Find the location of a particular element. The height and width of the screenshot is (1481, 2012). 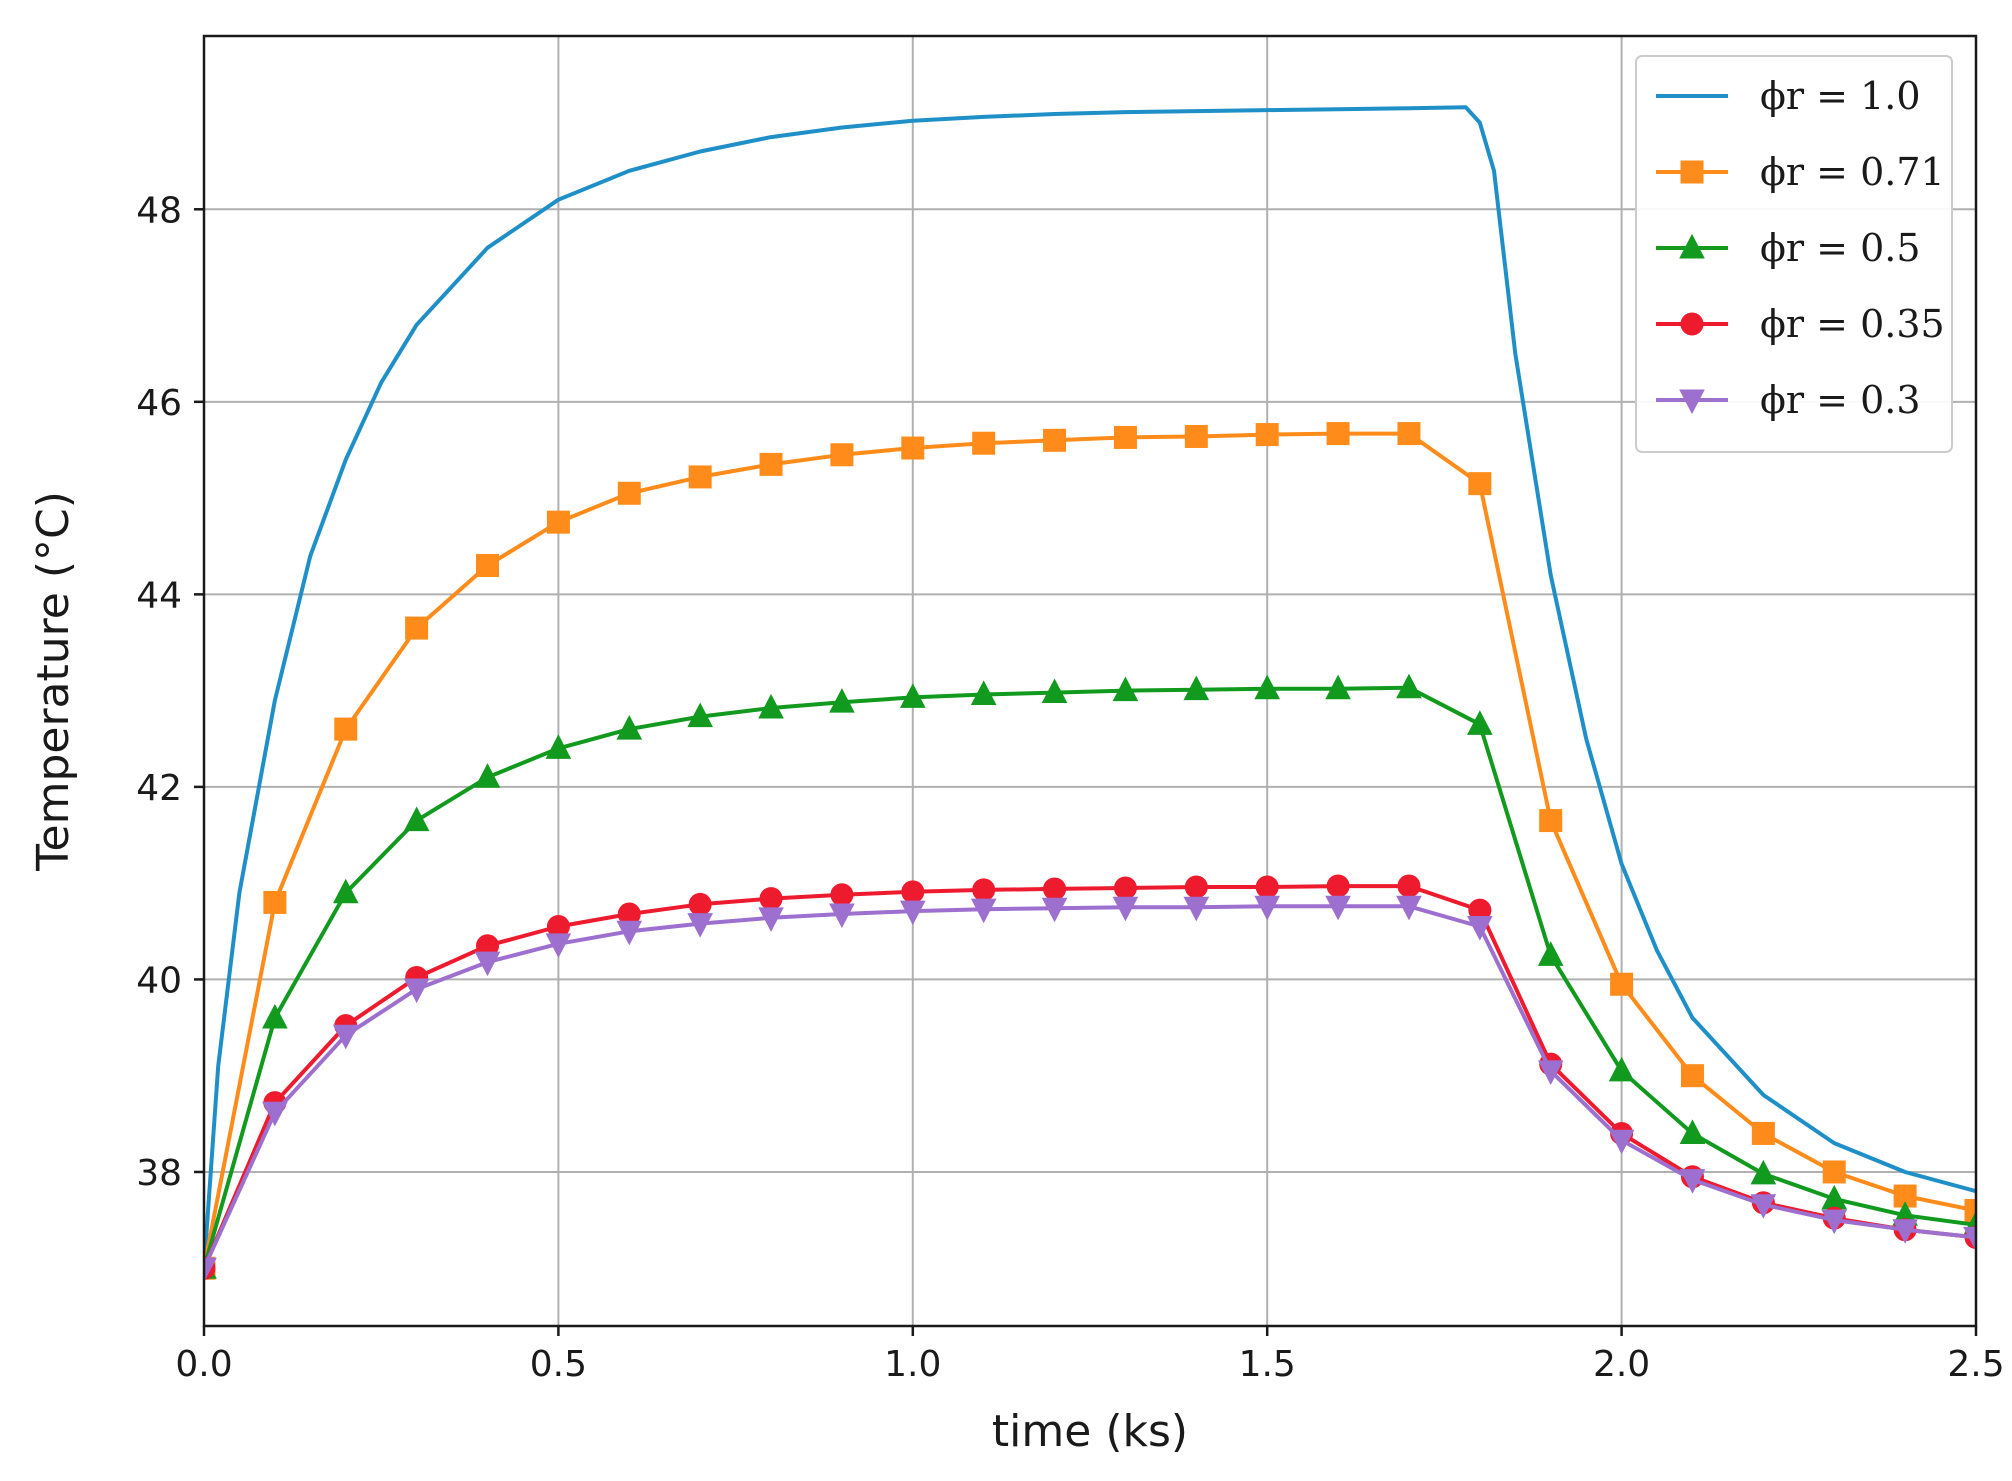

legend-item: ϕr = 0.3 is located at coordinates (1788, 400).